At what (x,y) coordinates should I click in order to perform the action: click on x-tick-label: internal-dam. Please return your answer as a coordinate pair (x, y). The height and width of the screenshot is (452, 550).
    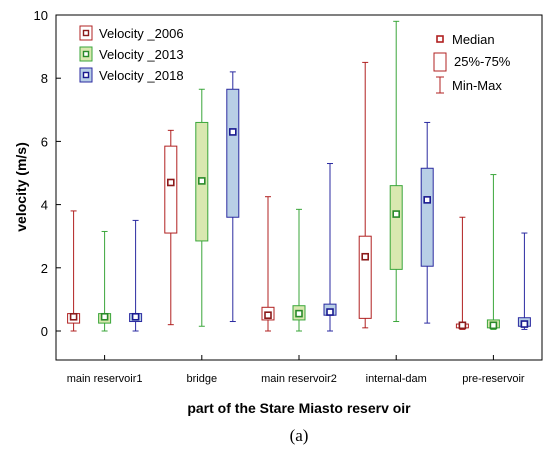
    Looking at the image, I should click on (396, 379).